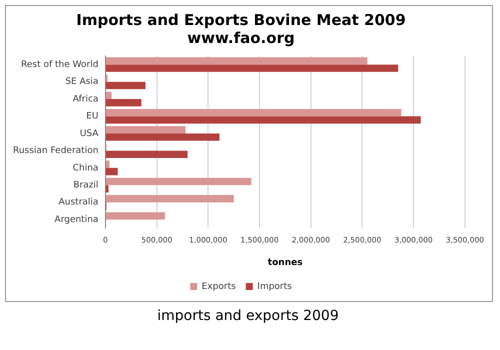  Describe the element at coordinates (85, 185) in the screenshot. I see `y-tick-label: Brazil` at that location.